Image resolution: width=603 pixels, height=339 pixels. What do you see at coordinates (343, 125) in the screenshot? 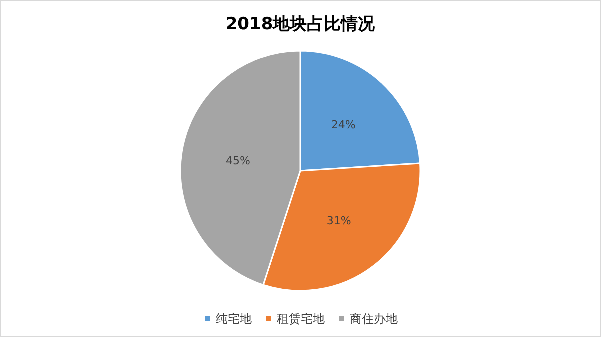
I see `data-label: 24%` at bounding box center [343, 125].